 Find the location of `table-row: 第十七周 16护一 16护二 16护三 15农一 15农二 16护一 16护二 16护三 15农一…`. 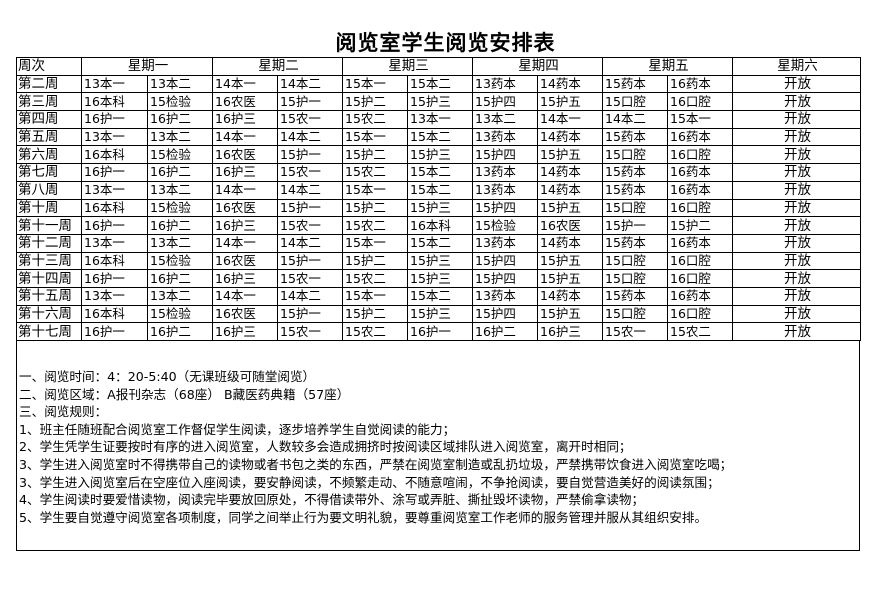

table-row: 第十七周 16护一 16护二 16护三 15农一 15农二 16护一 16护二 16护三 15农一… is located at coordinates (438, 331).